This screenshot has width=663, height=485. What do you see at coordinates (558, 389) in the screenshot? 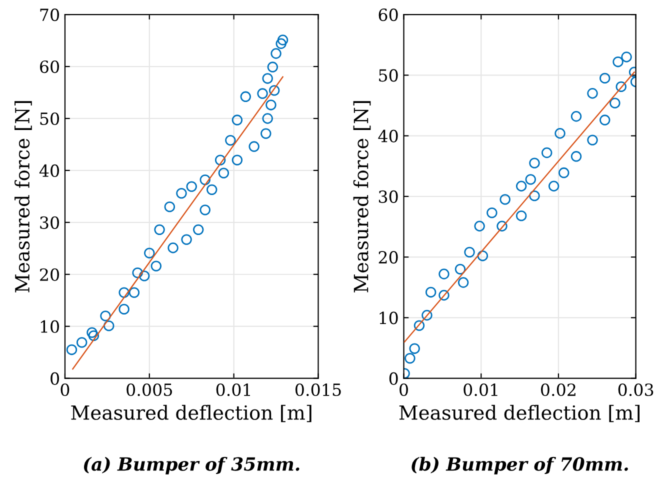
I see `x-tick-label: 0.02` at bounding box center [558, 389].